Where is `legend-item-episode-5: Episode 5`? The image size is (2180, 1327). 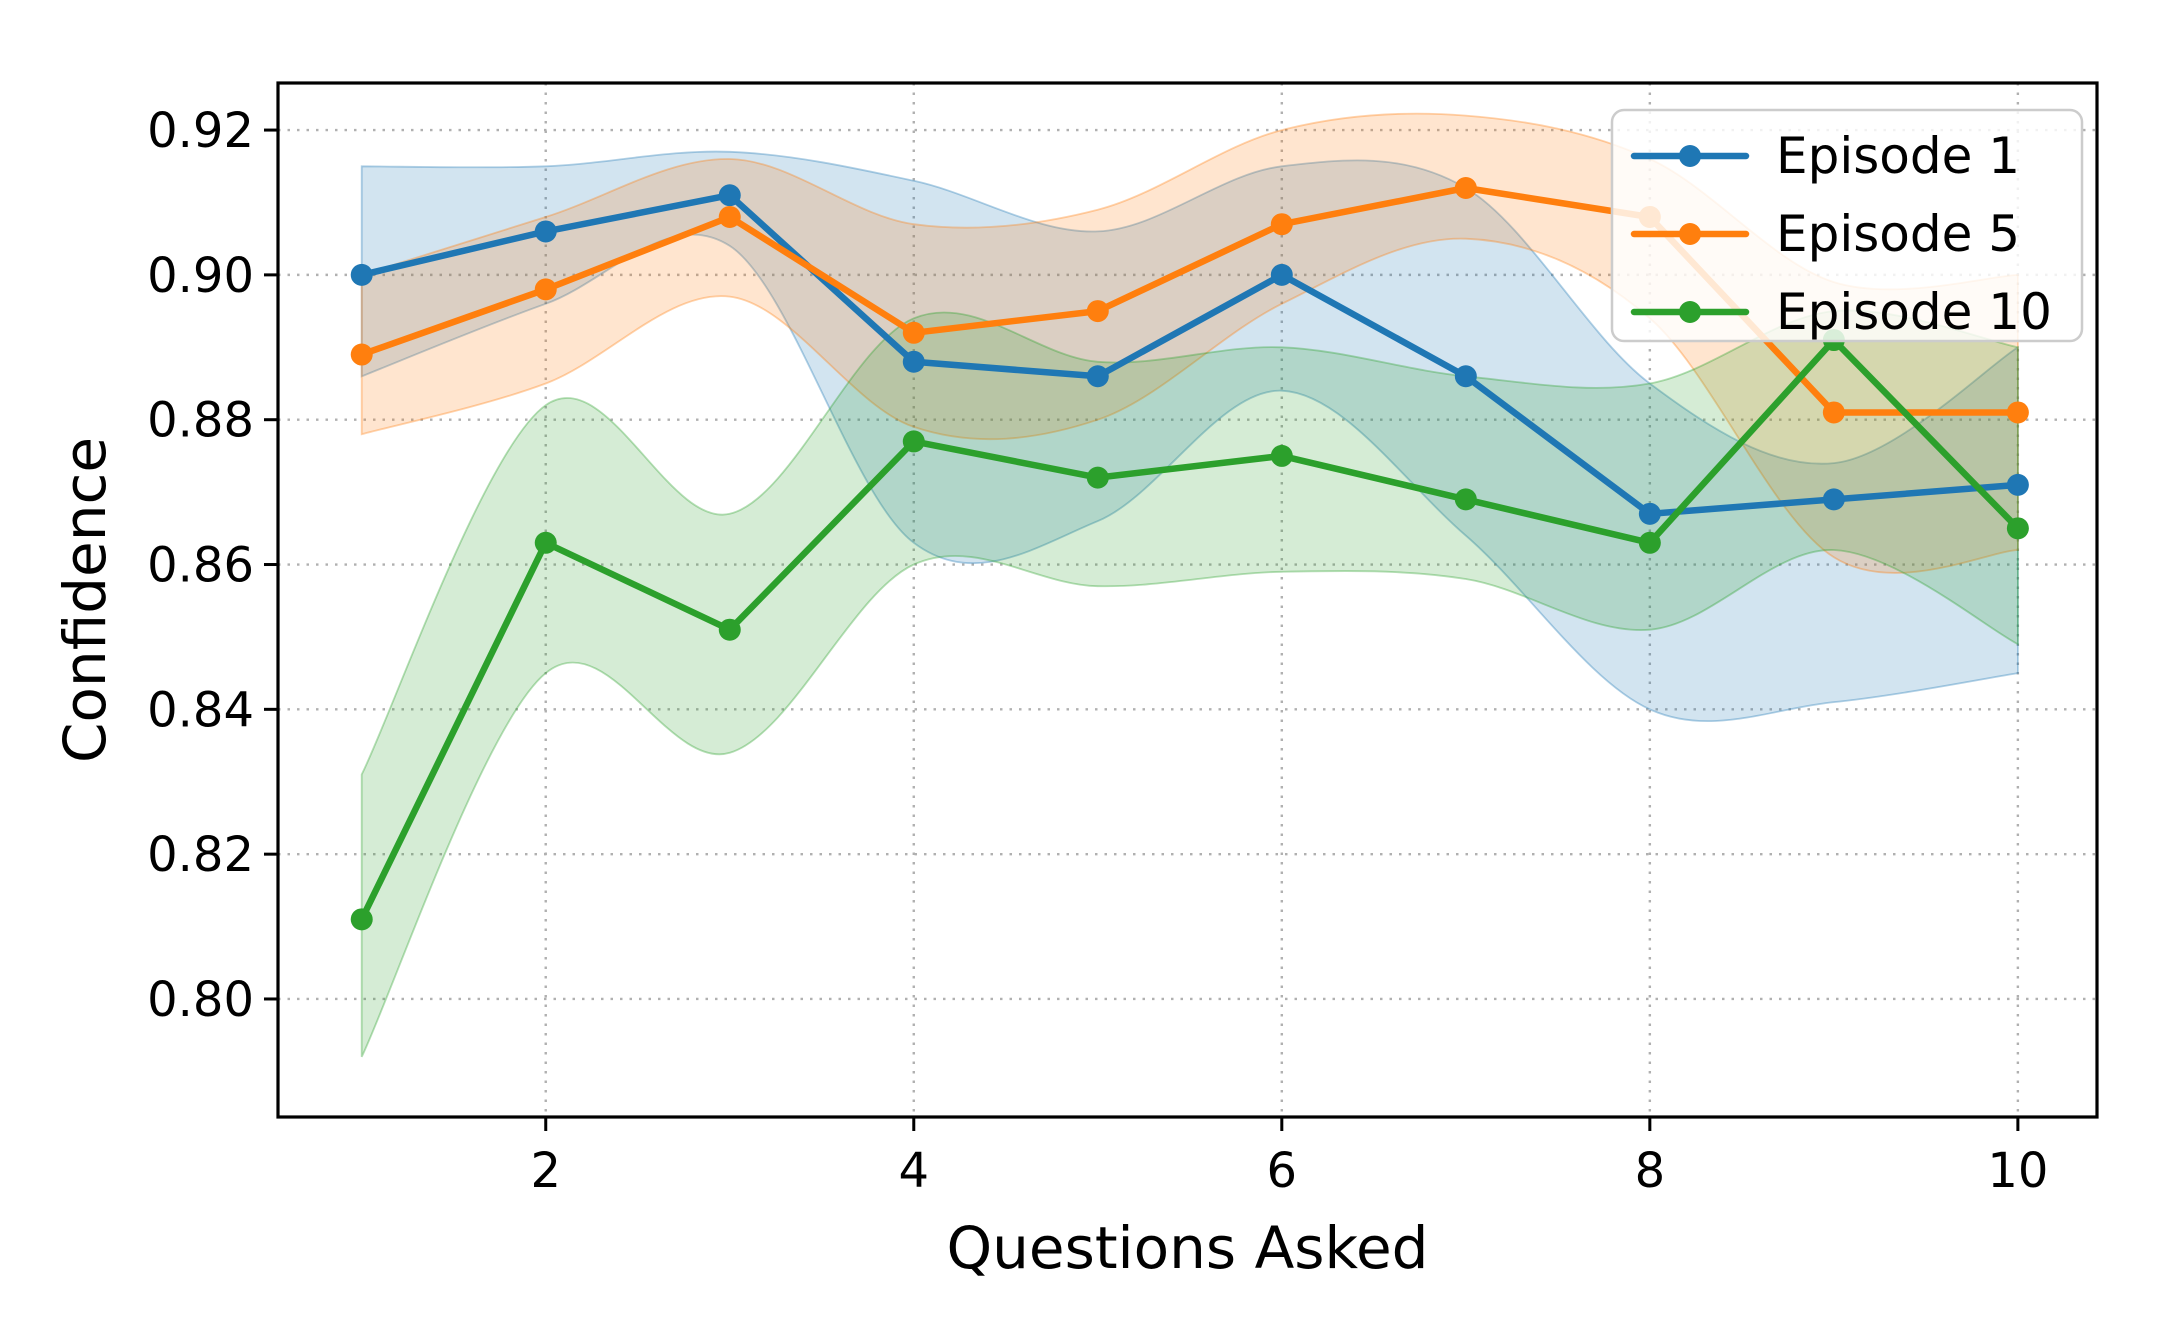 legend-item-episode-5: Episode 5 is located at coordinates (1825, 234).